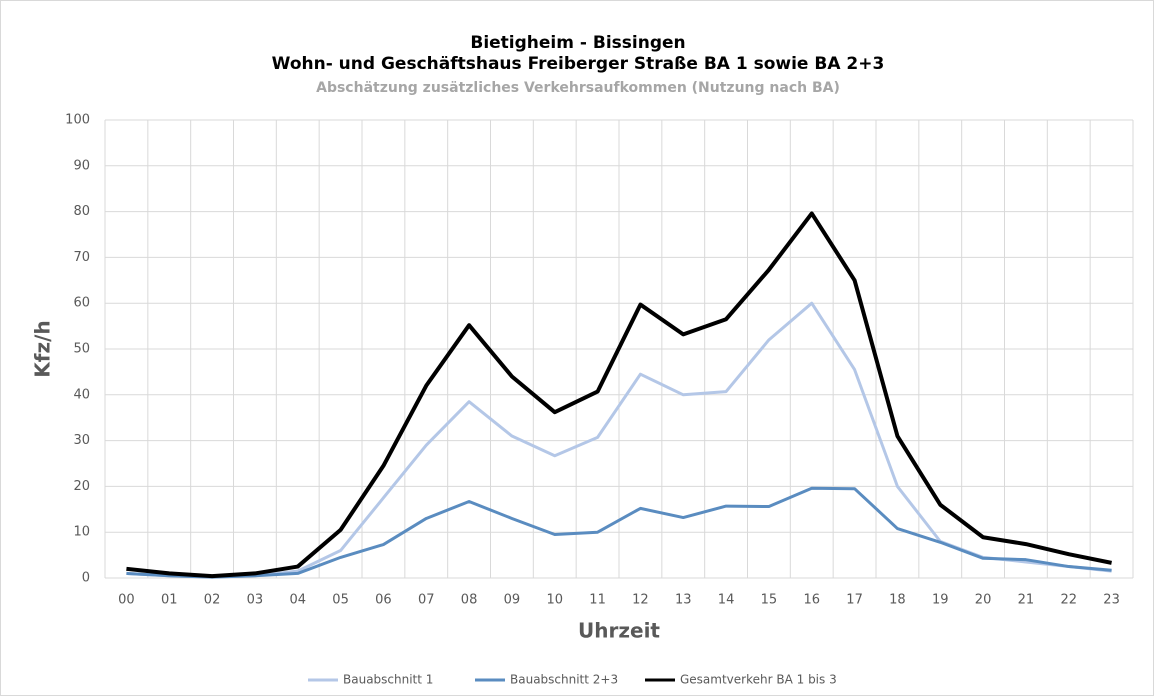  What do you see at coordinates (77, 120) in the screenshot?
I see `y-tick-label: 100` at bounding box center [77, 120].